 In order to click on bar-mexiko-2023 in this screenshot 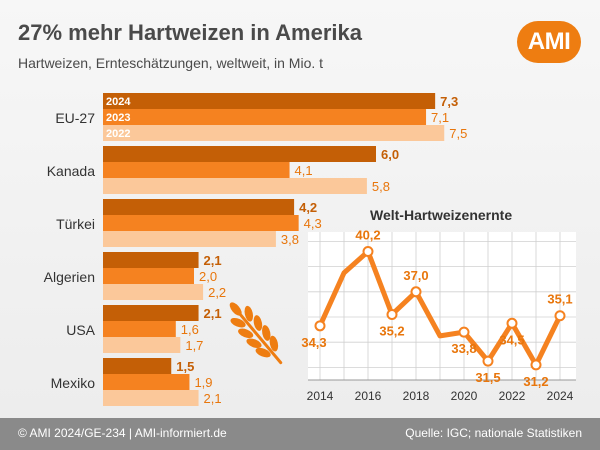, I will do `click(146, 382)`.